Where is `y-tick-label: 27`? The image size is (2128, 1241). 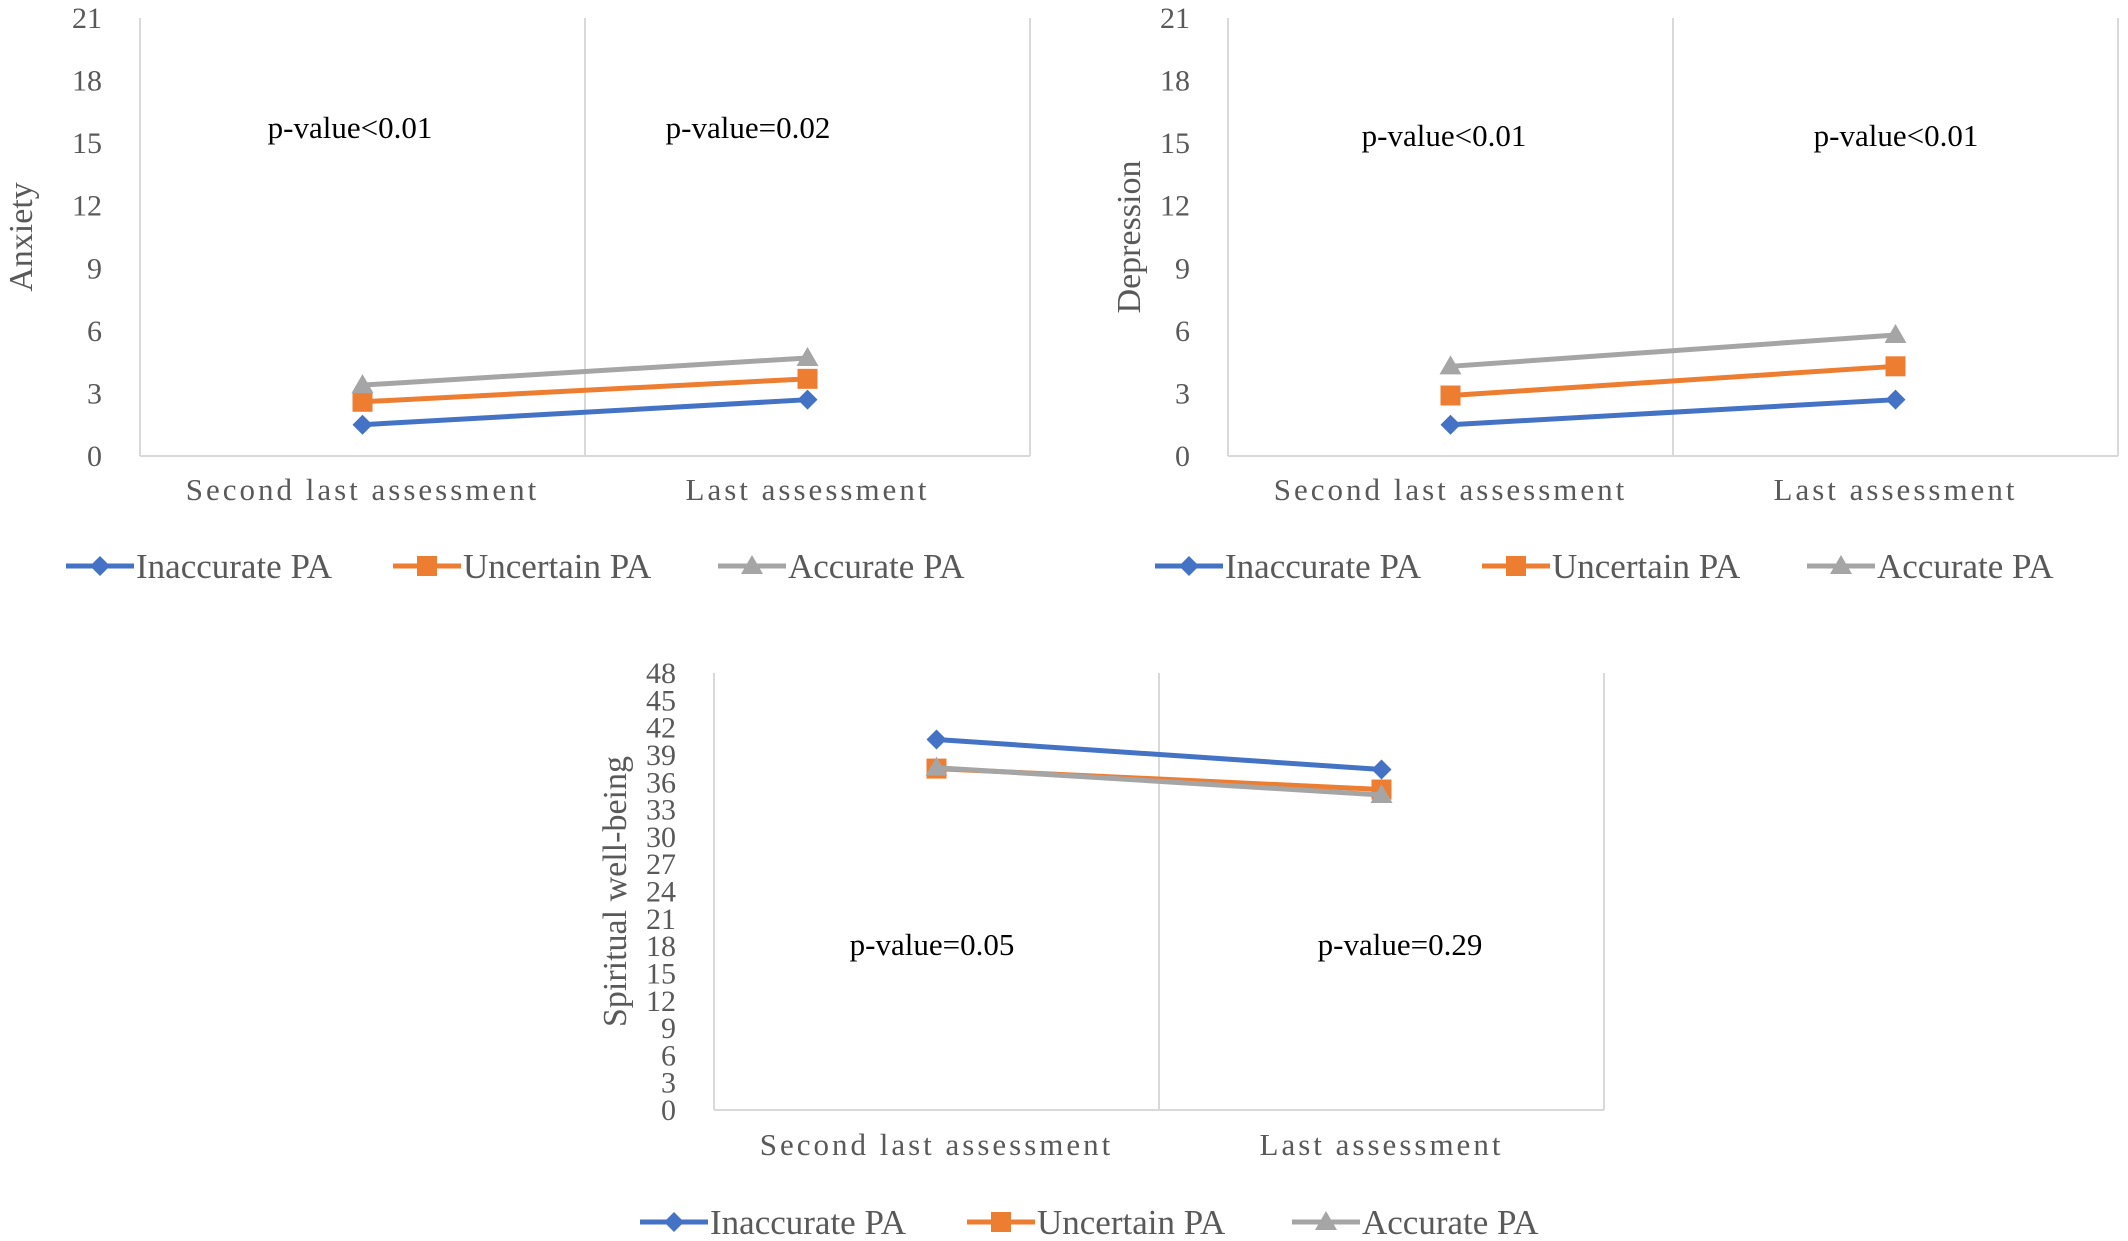 y-tick-label: 27 is located at coordinates (661, 864).